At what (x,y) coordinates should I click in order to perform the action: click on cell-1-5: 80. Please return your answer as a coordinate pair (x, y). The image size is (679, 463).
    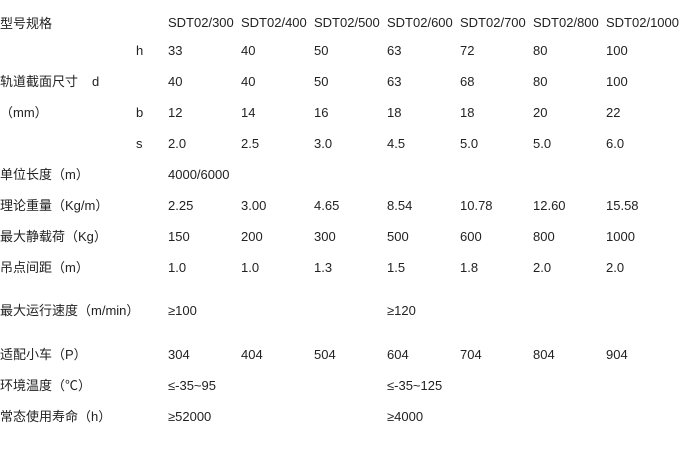
    Looking at the image, I should click on (540, 81).